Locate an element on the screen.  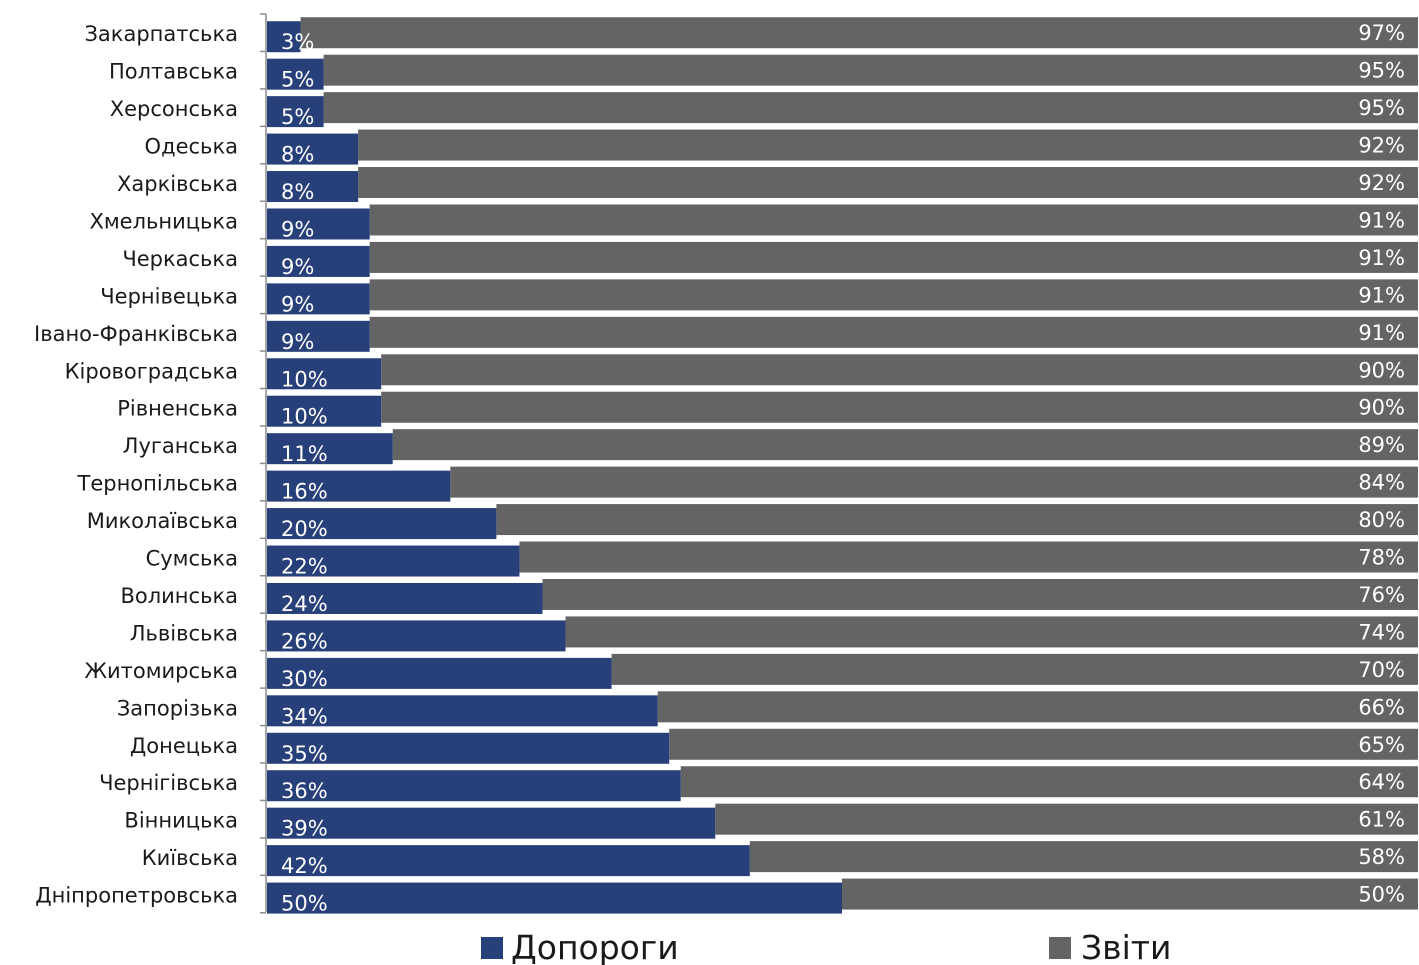
data-label-zvity: 61% is located at coordinates (1381, 820).